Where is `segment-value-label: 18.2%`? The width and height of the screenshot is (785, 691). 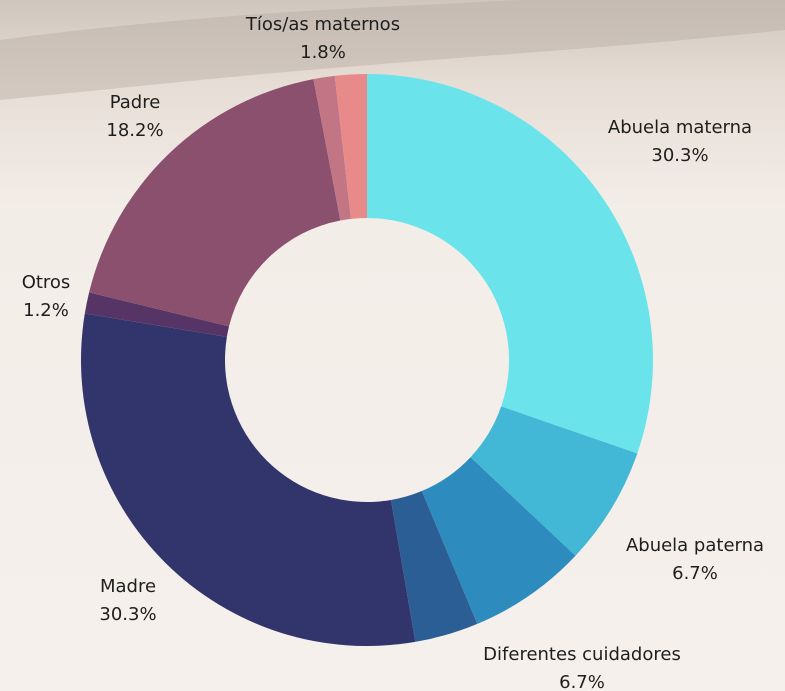
segment-value-label: 18.2% is located at coordinates (134, 130).